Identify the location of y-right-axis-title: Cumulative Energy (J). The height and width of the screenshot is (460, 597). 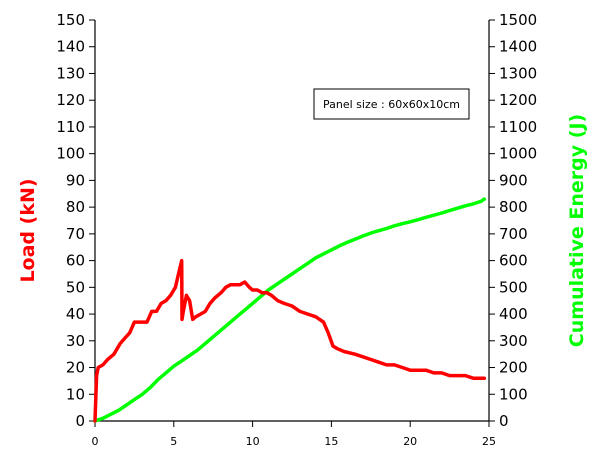
(577, 230).